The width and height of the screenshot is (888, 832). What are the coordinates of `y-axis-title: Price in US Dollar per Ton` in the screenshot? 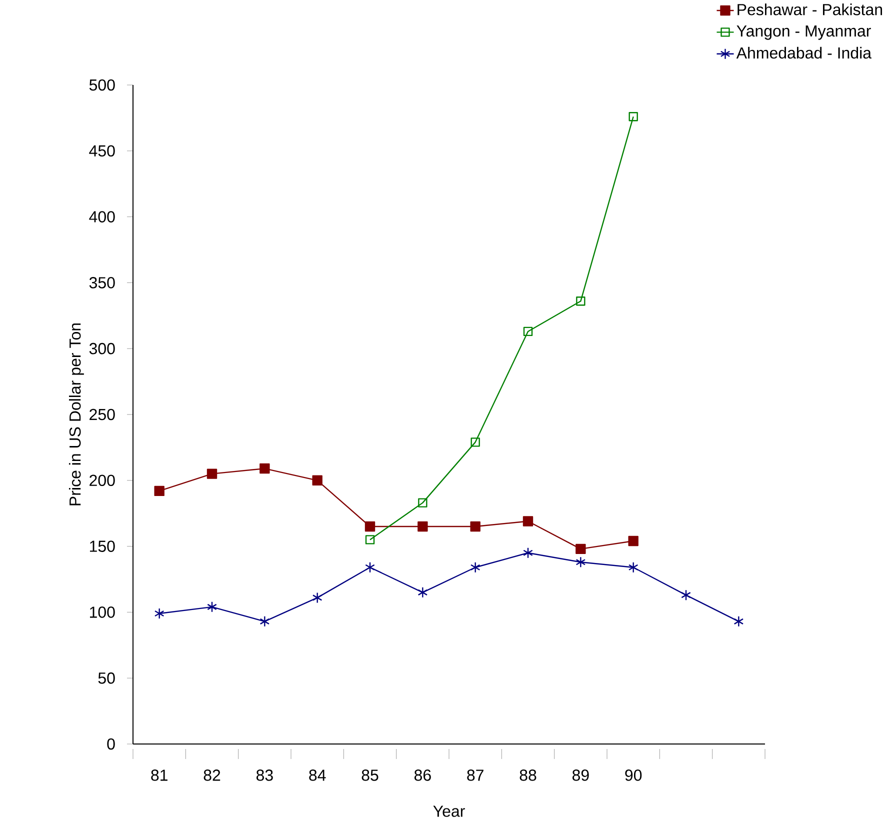 It's located at (76, 415).